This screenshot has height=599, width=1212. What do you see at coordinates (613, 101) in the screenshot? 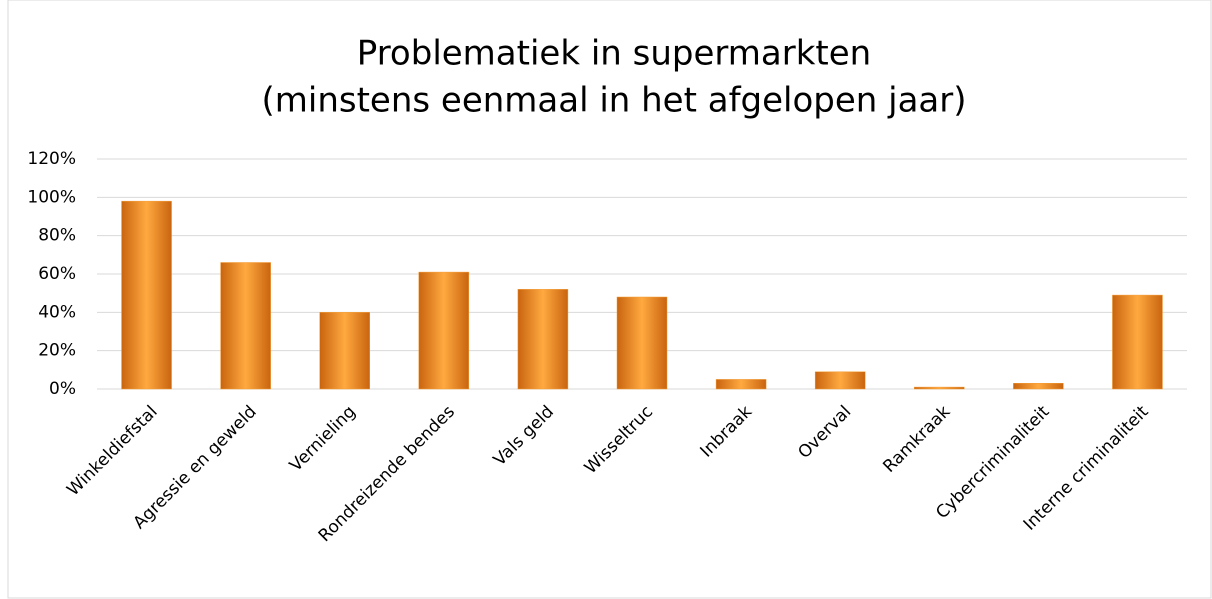
I see `chart-subtitle: (minstens eenmaal in het afgelopen jaar)` at bounding box center [613, 101].